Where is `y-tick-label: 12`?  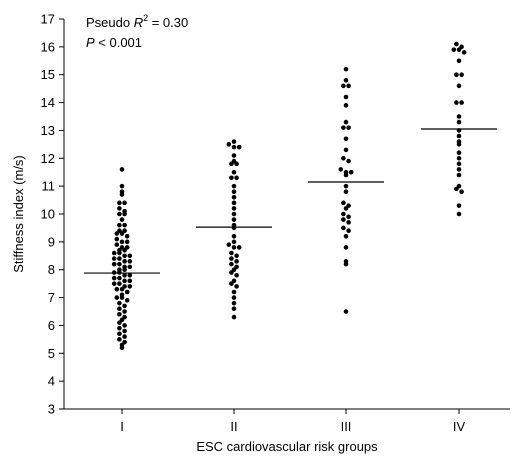 y-tick-label: 12 is located at coordinates (48, 158).